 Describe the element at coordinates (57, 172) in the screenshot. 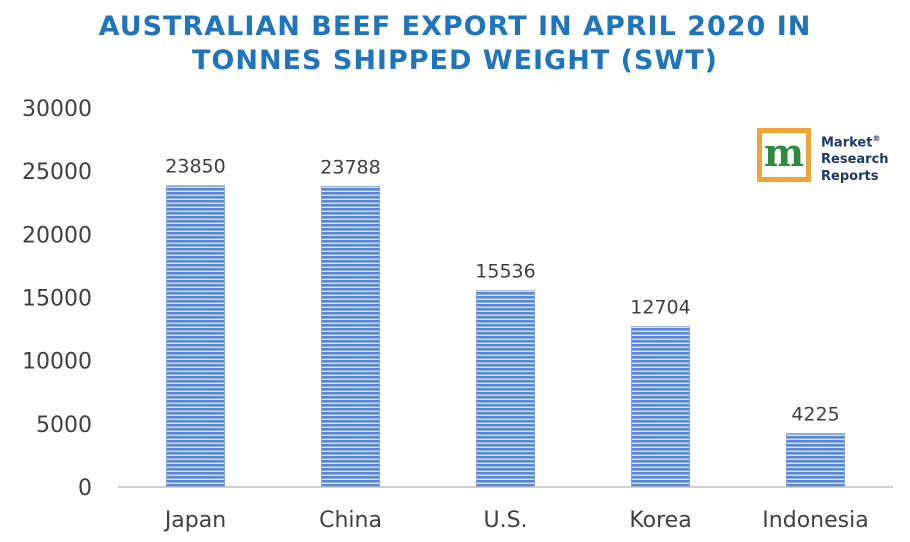

I see `y-tick-label: 25000` at that location.